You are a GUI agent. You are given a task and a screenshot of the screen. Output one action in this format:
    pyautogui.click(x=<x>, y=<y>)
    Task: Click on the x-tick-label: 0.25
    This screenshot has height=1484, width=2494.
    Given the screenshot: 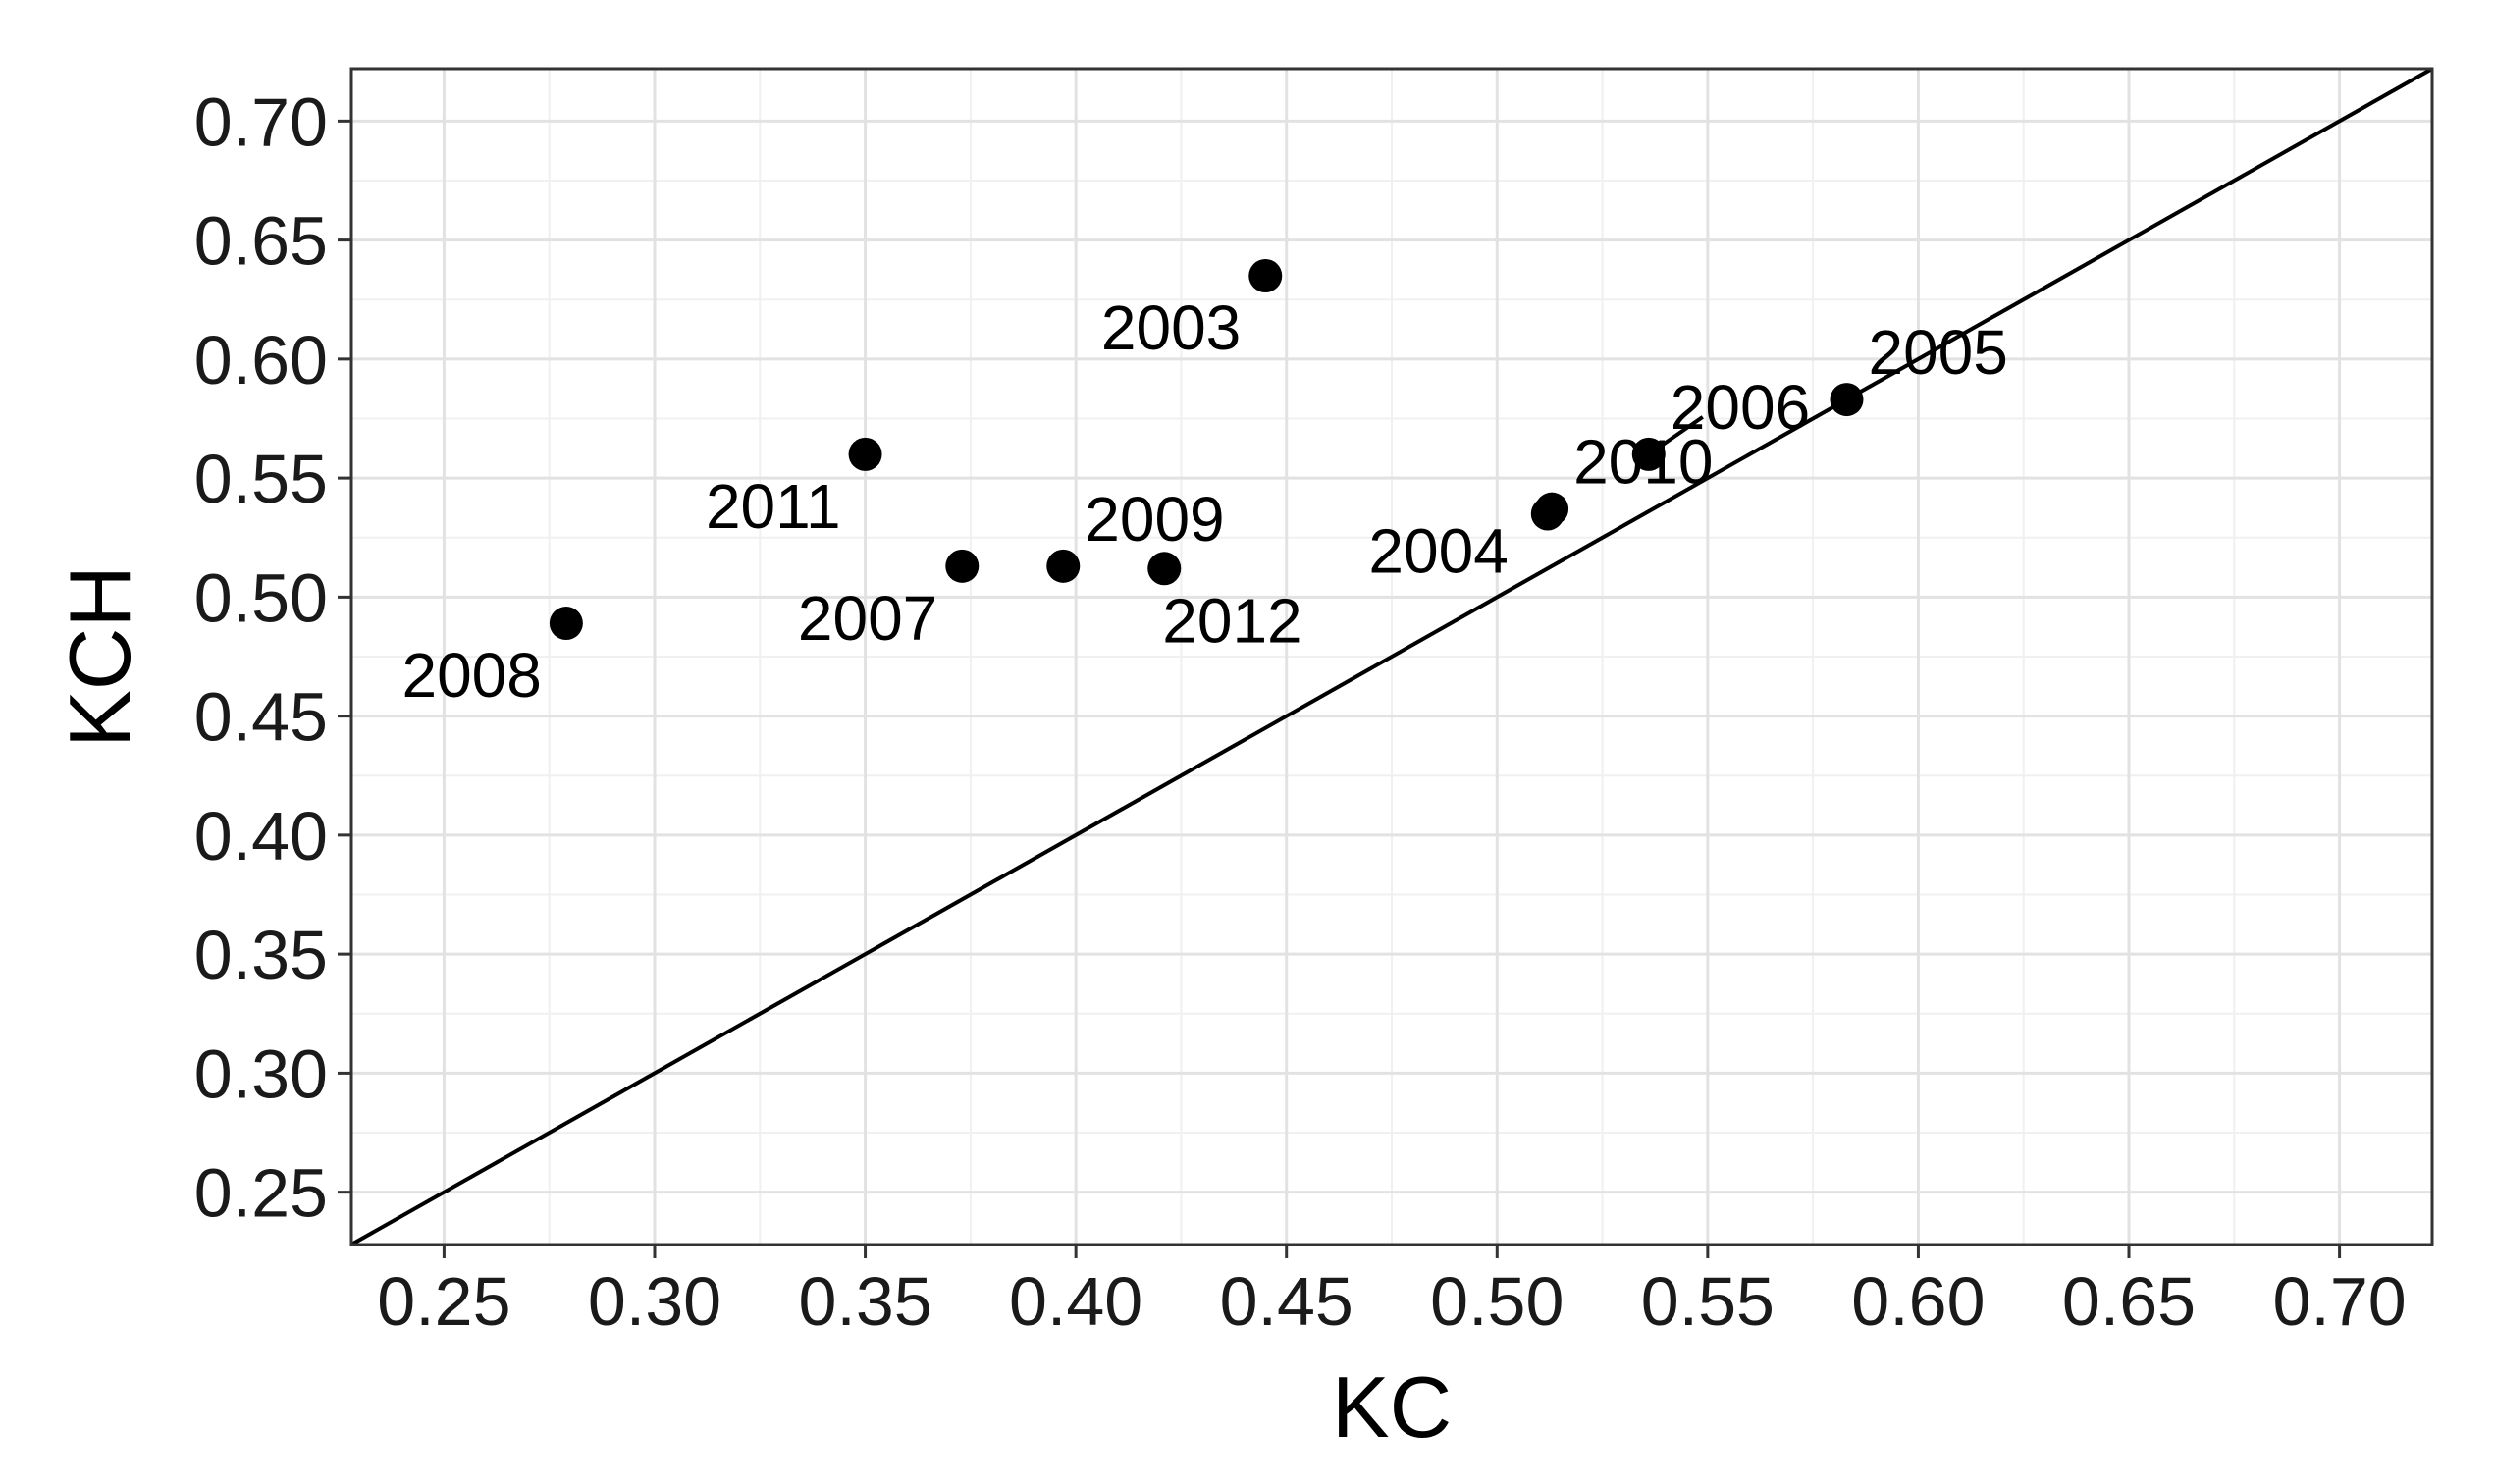 What is the action you would take?
    pyautogui.click(x=443, y=1301)
    